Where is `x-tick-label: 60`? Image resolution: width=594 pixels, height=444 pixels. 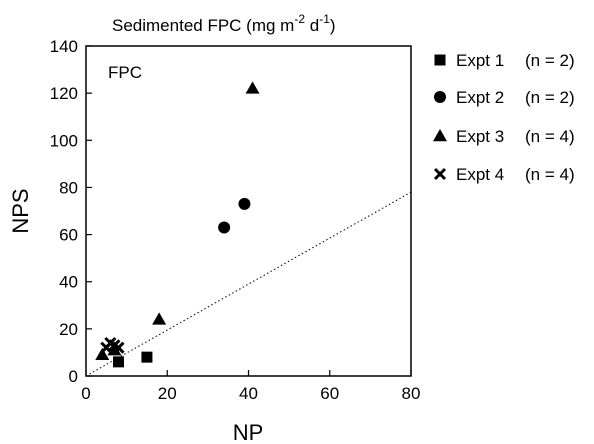 x-tick-label: 60 is located at coordinates (329, 393).